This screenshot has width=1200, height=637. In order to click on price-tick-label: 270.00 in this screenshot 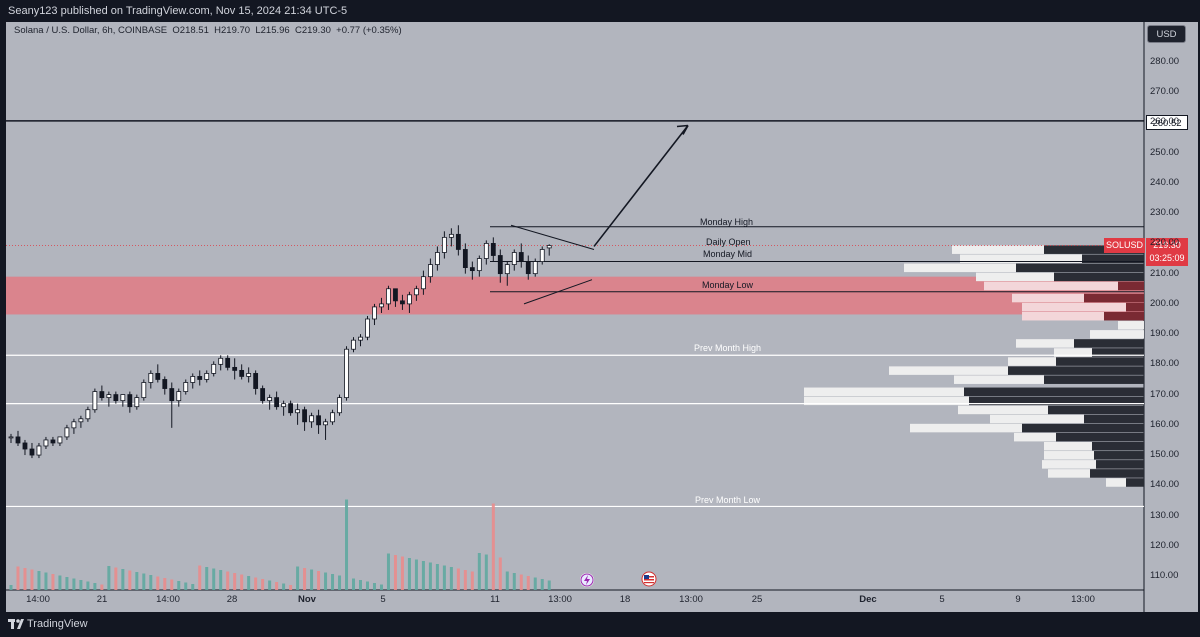, I will do `click(1165, 92)`.